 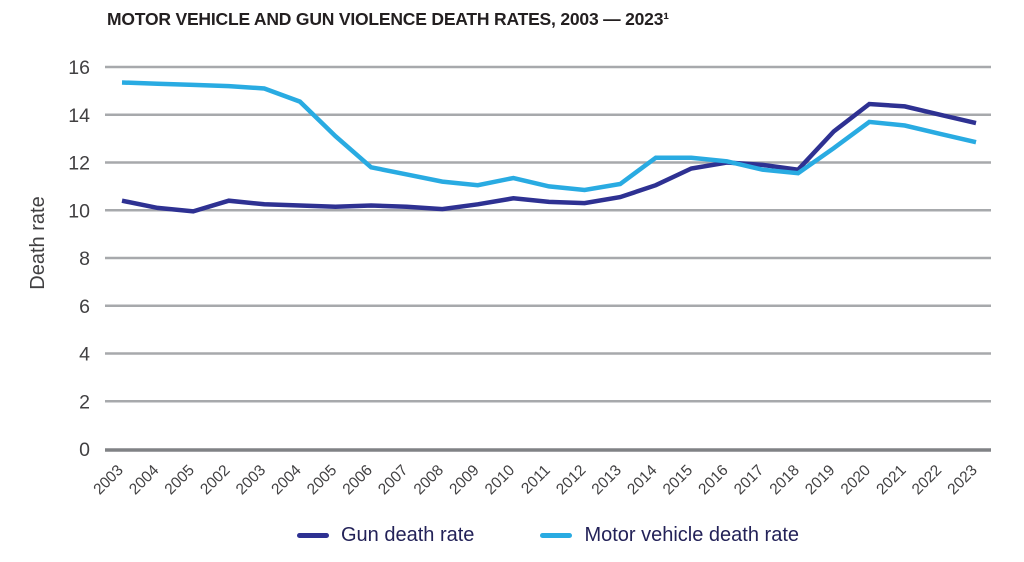 What do you see at coordinates (556, 535) in the screenshot?
I see `motor-vehicle-death-rate-line-swatch-icon` at bounding box center [556, 535].